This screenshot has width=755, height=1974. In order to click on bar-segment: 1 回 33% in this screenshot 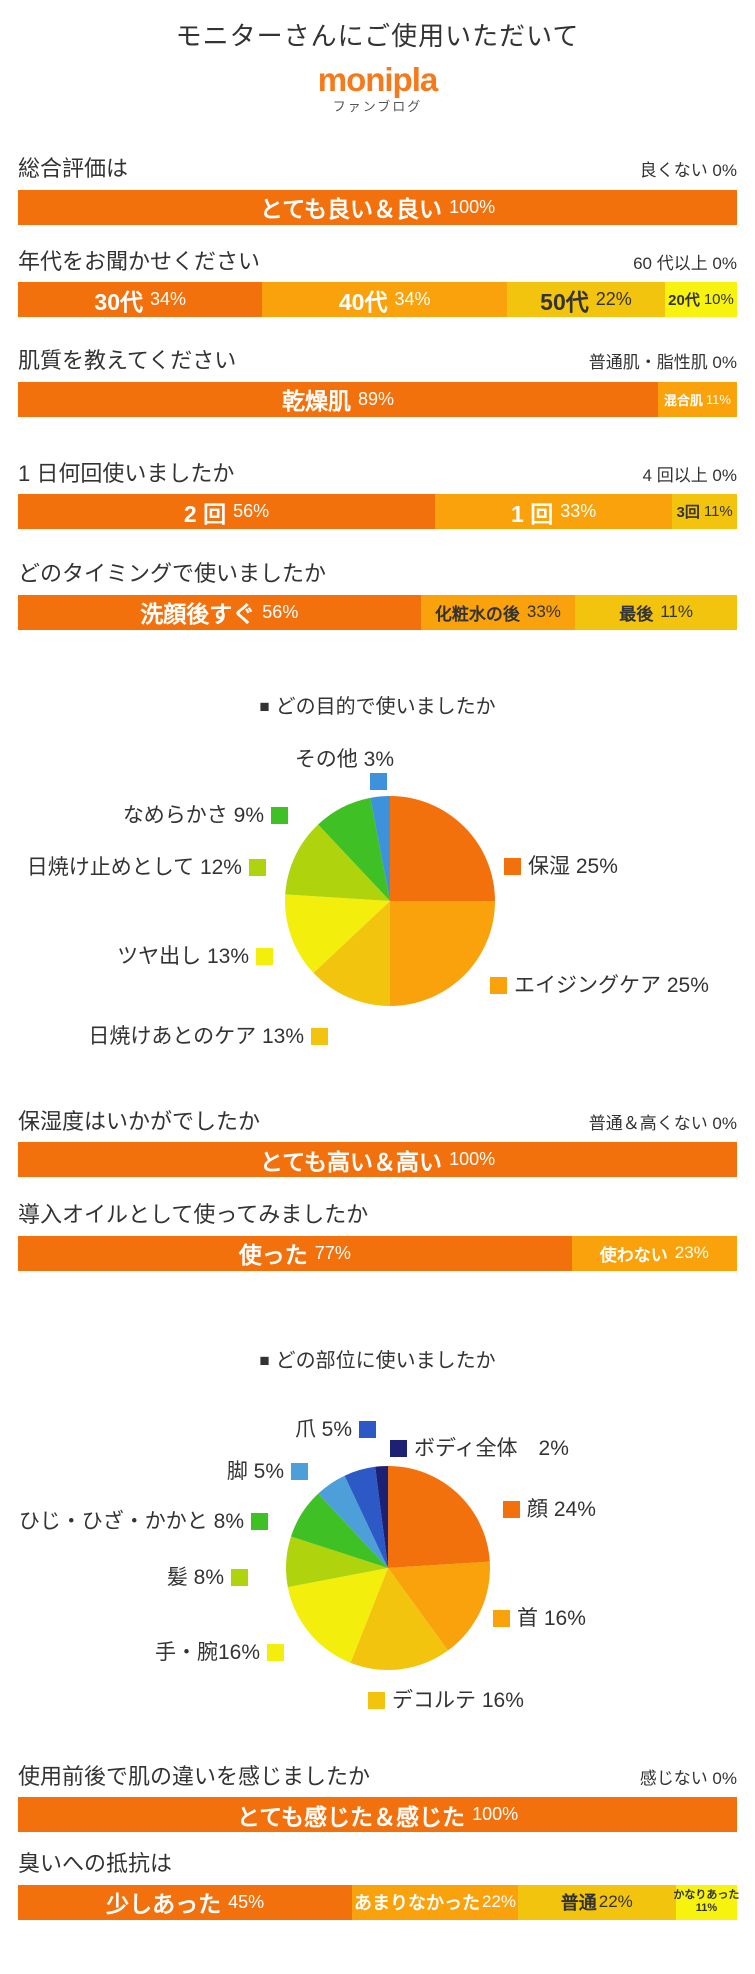, I will do `click(554, 511)`.